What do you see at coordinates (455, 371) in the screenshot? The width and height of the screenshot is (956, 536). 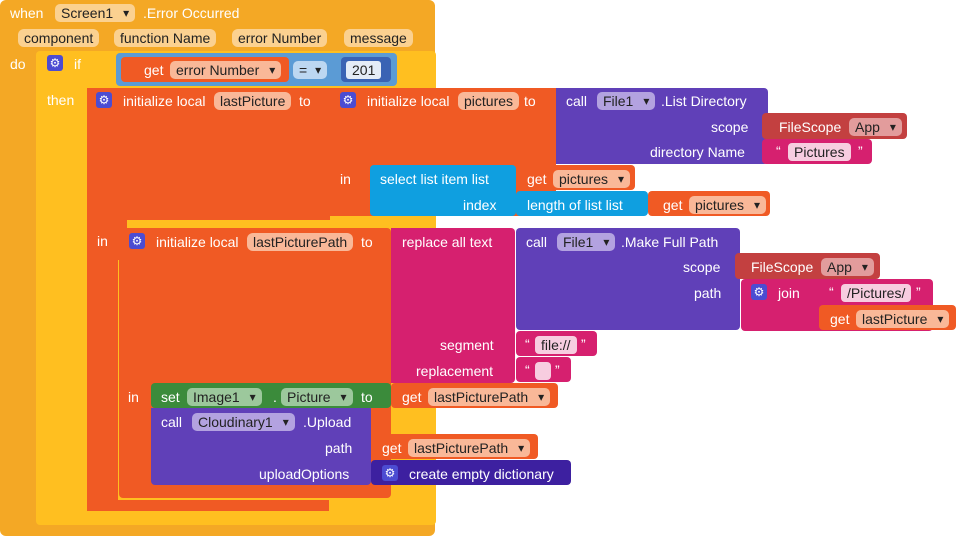 I see `replace-replacement-label: replacement` at bounding box center [455, 371].